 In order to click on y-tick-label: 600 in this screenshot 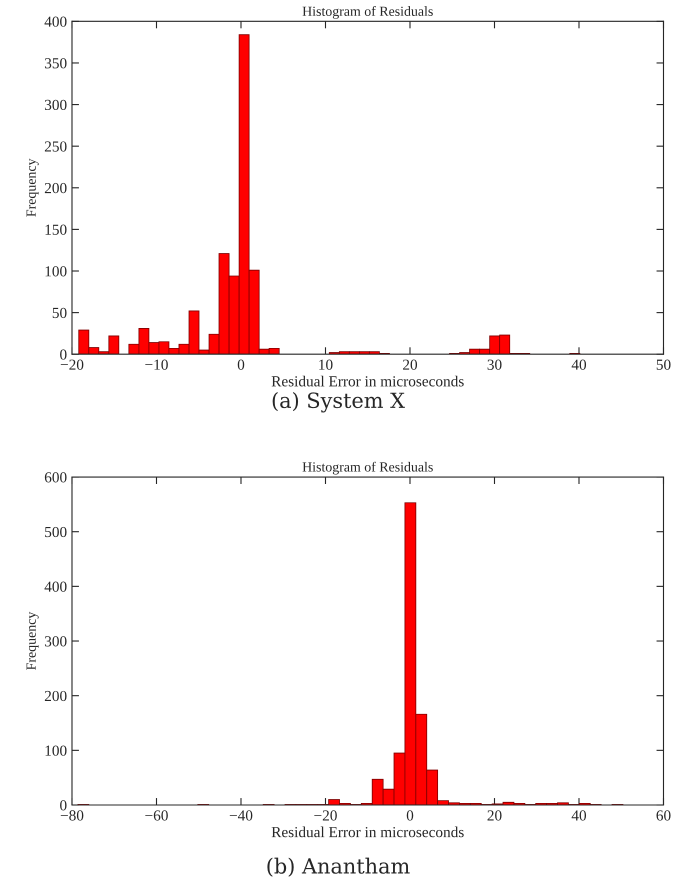, I will do `click(55, 477)`.